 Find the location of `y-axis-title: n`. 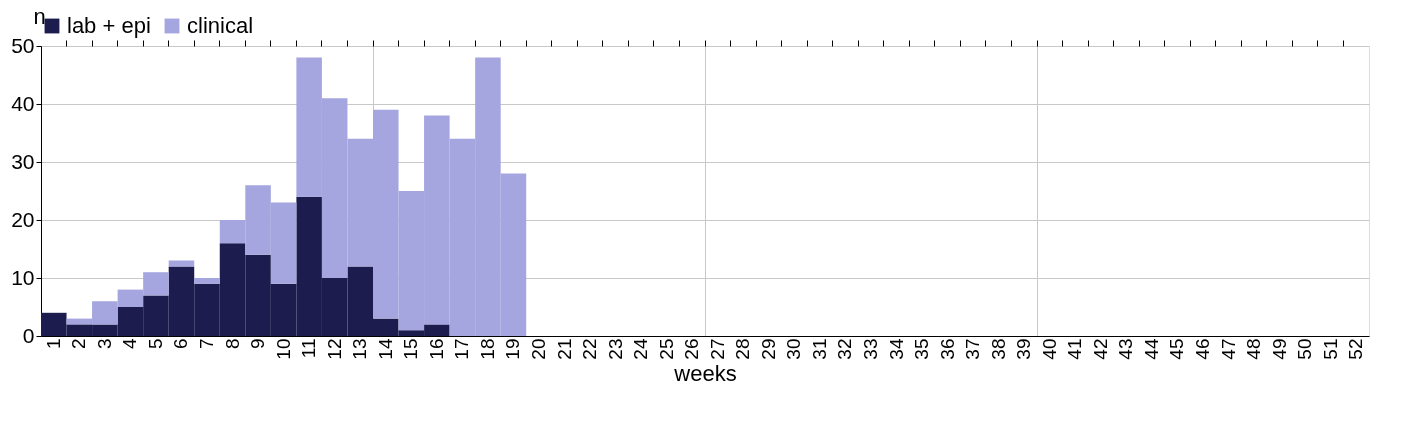

y-axis-title: n is located at coordinates (39, 16).